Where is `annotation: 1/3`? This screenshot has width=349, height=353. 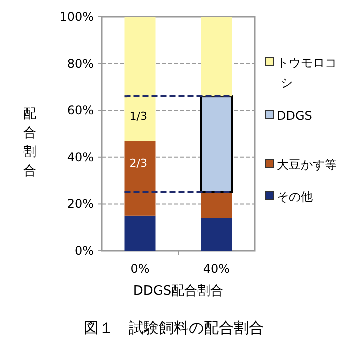 annotation: 1/3 is located at coordinates (139, 116).